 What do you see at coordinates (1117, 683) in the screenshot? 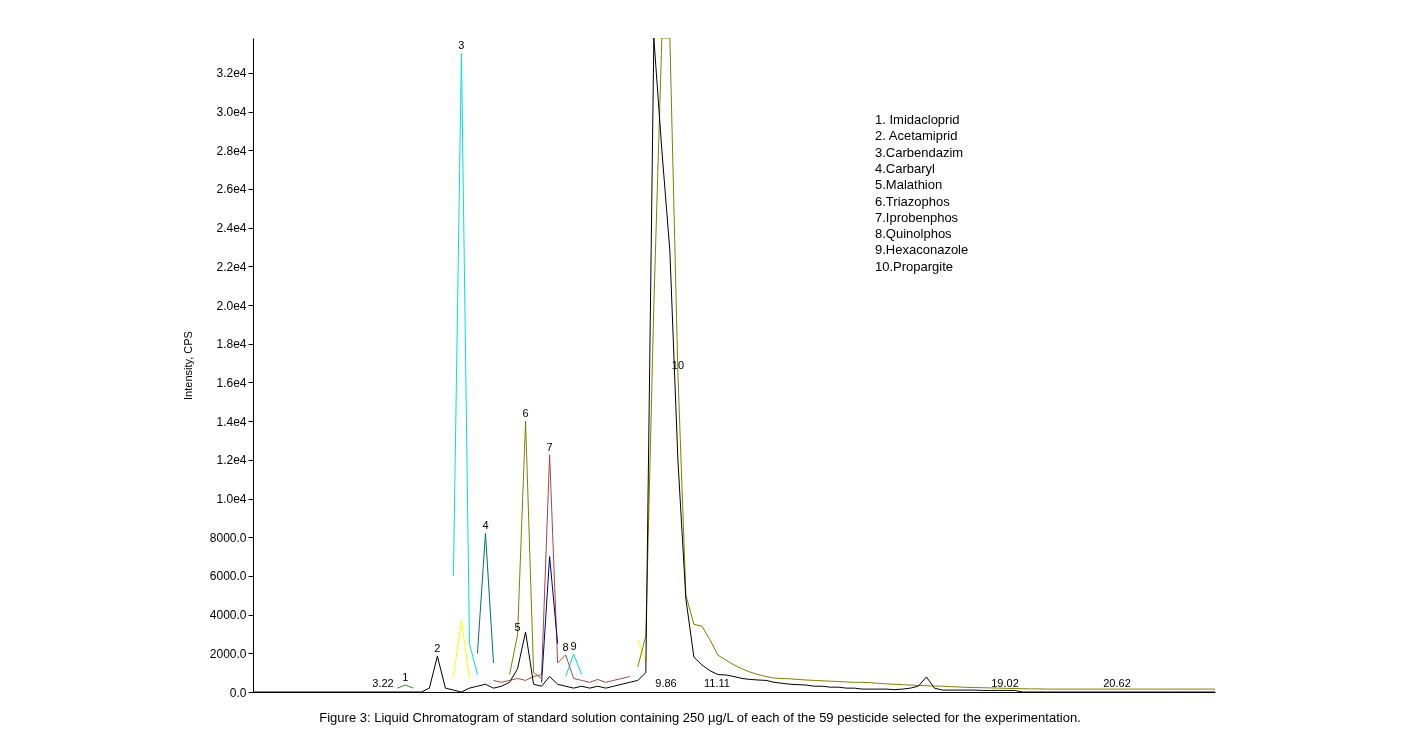
I see `annotation: 20.62` at bounding box center [1117, 683].